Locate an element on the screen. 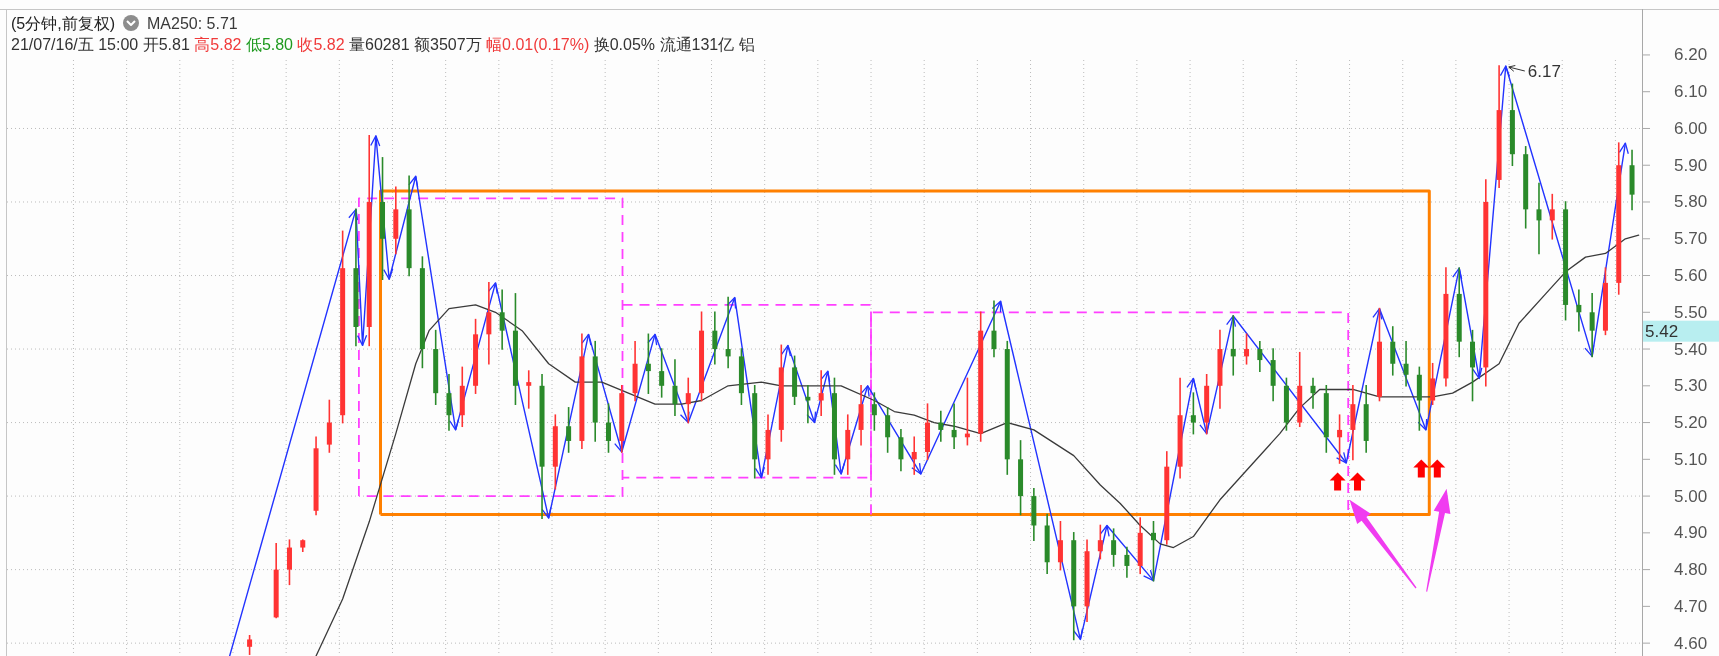 The width and height of the screenshot is (1719, 656). y-tick-label: 5.10 is located at coordinates (1691, 459).